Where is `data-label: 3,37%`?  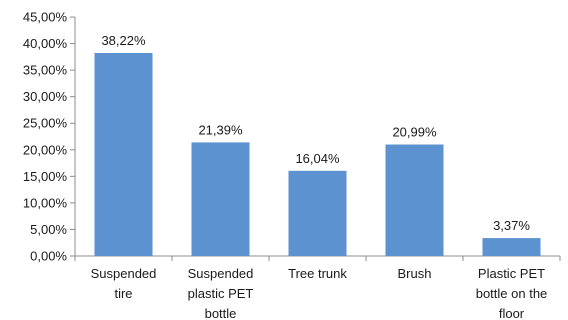 data-label: 3,37% is located at coordinates (511, 225).